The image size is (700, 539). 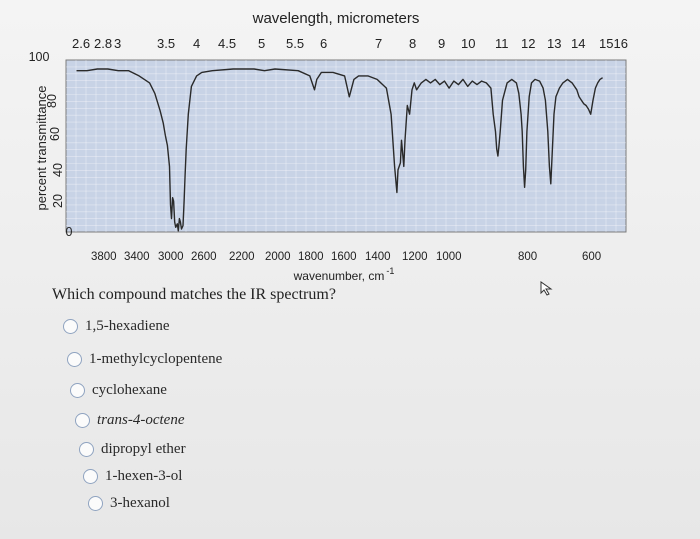 I want to click on x-axis-title-sup: -1, so click(x=390, y=271).